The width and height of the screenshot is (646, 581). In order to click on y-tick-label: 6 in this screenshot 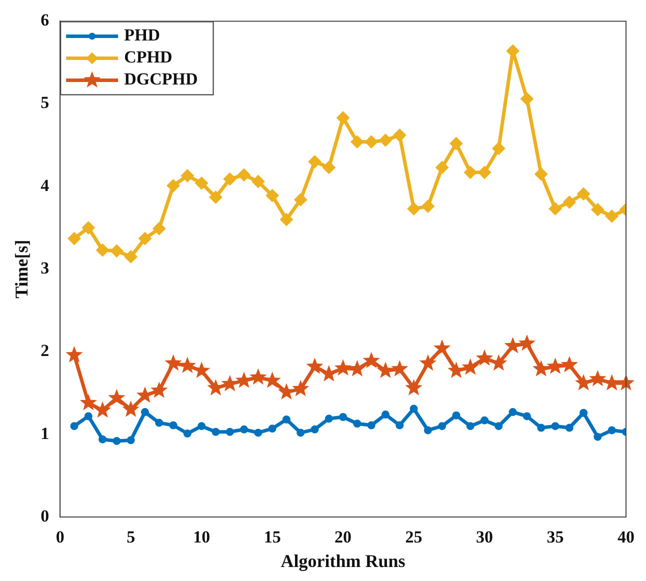, I will do `click(45, 20)`.